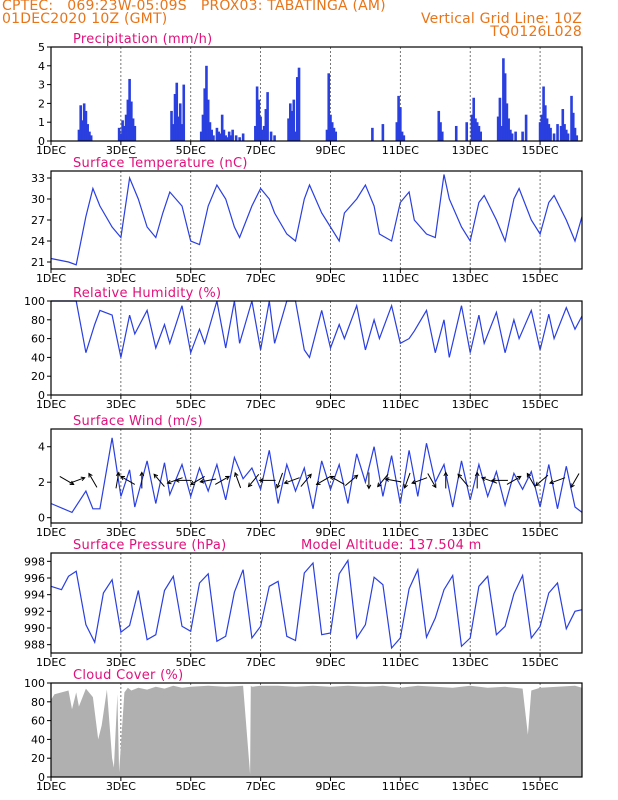  Describe the element at coordinates (38, 721) in the screenshot. I see `y-tick-label: 60` at that location.